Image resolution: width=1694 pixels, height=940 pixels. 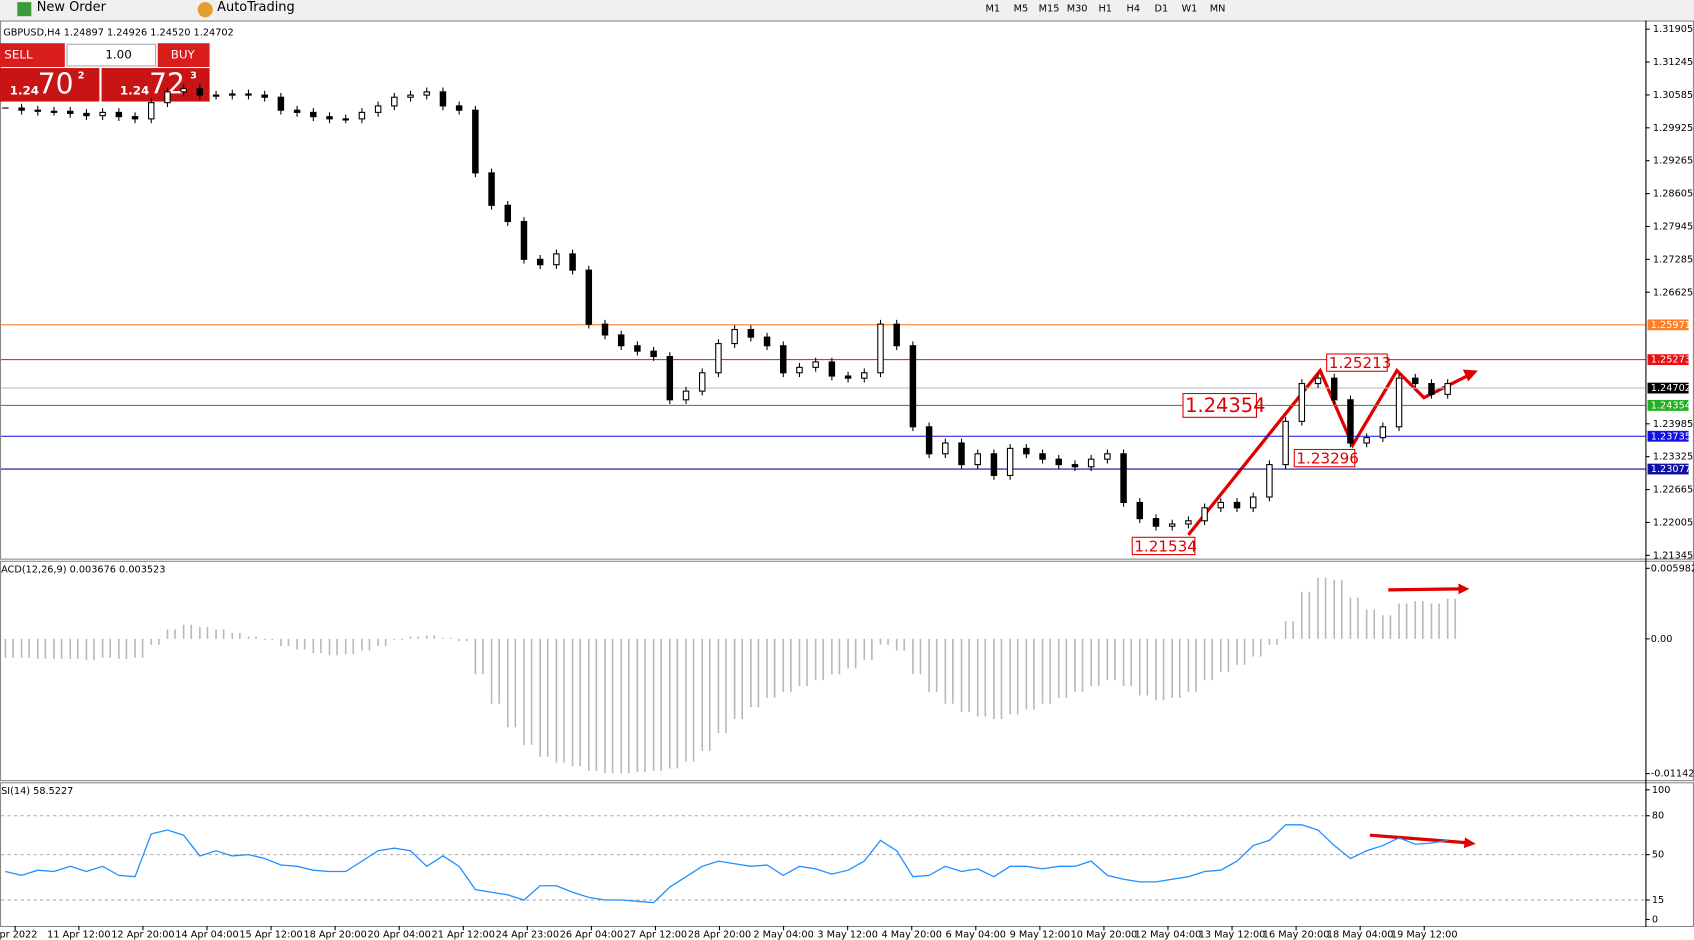 What do you see at coordinates (591, 935) in the screenshot?
I see `x-tick-label: 26 Apr 04:00` at bounding box center [591, 935].